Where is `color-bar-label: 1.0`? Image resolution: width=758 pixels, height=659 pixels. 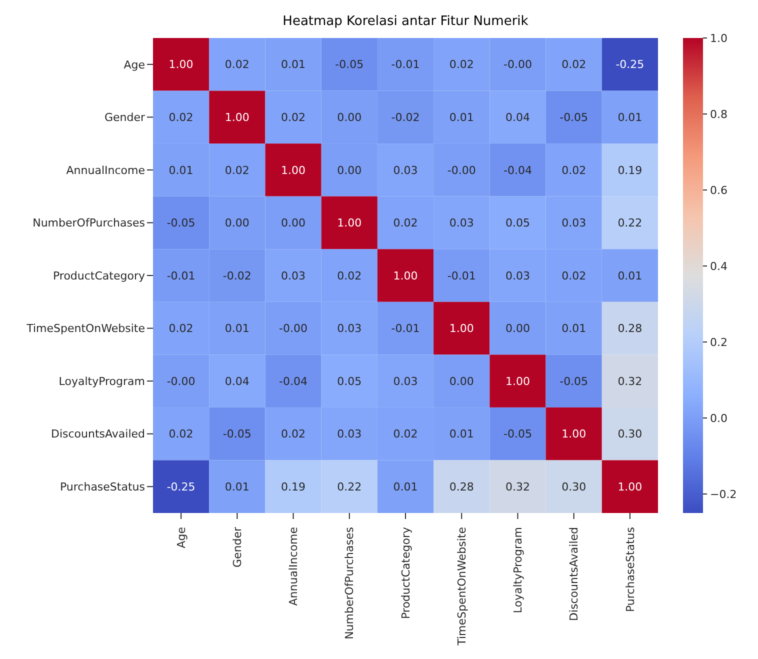 color-bar-label: 1.0 is located at coordinates (719, 38).